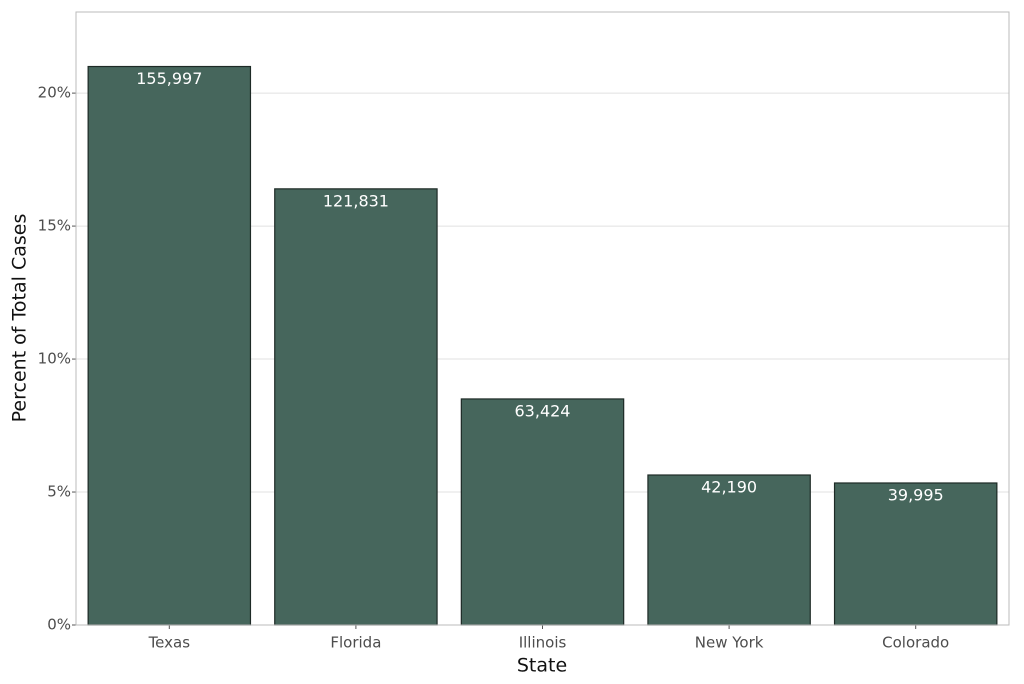  Describe the element at coordinates (54, 359) in the screenshot. I see `y-tick-label: 10%` at that location.